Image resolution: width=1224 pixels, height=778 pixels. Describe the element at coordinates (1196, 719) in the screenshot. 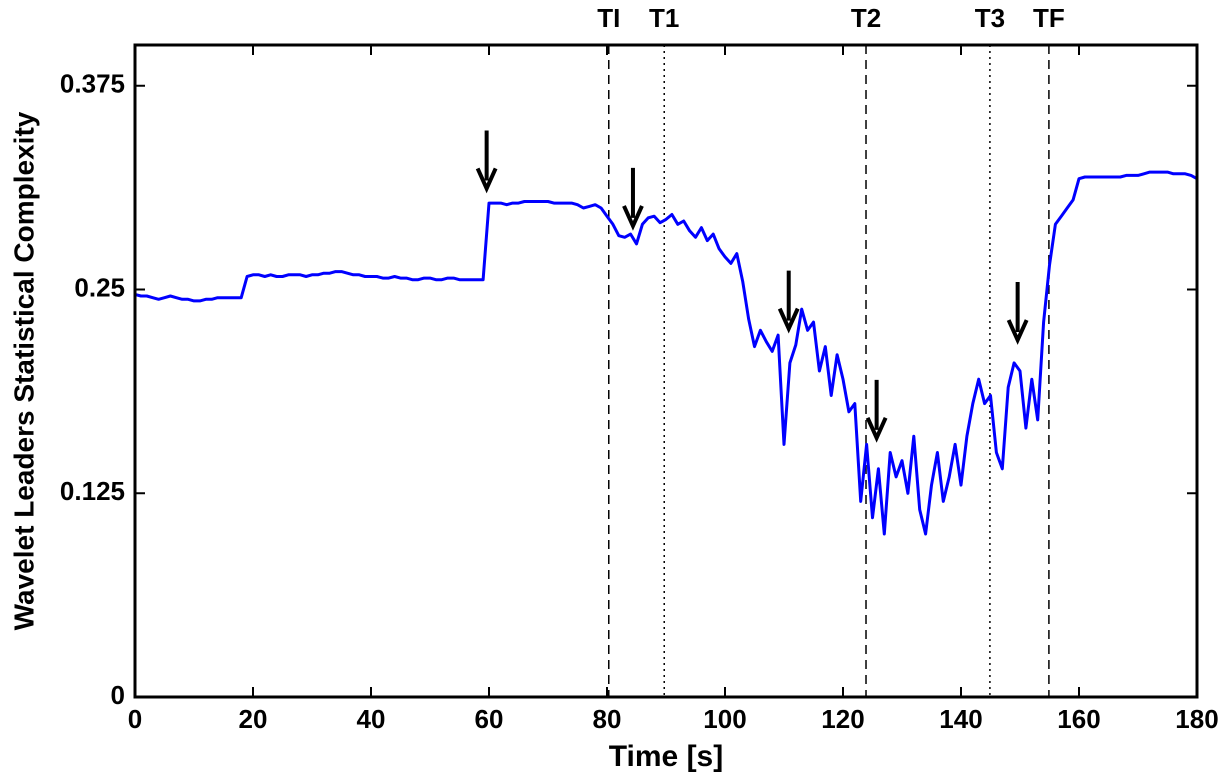

I see `x-tick-label: 180` at that location.